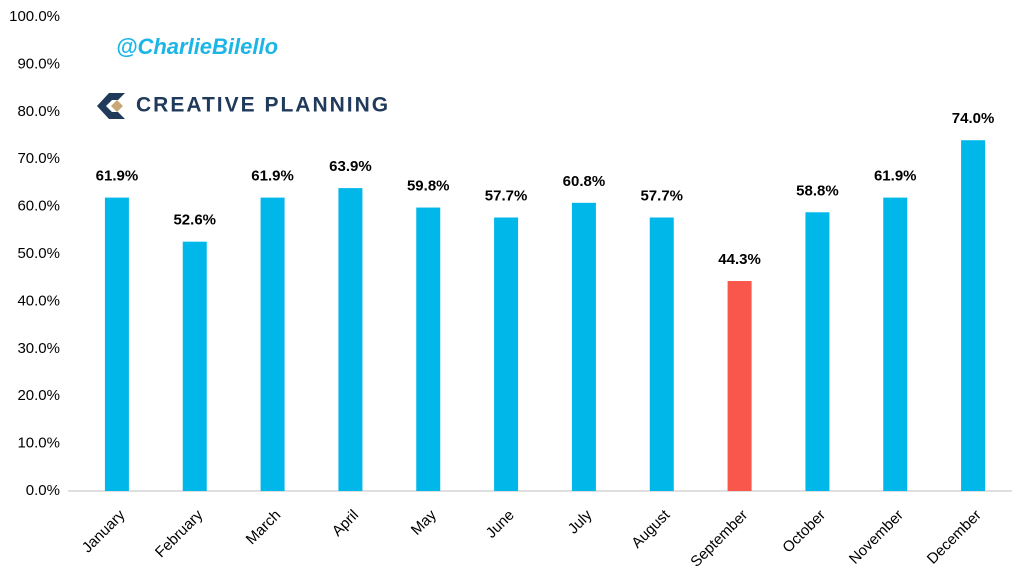  What do you see at coordinates (111, 106) in the screenshot?
I see `logo-icon` at bounding box center [111, 106].